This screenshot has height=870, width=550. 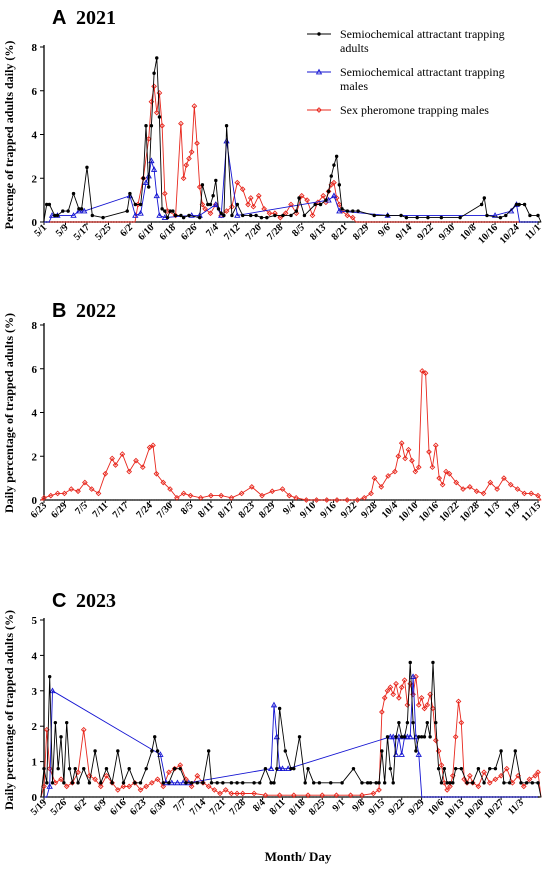 What do you see at coordinates (291, 435) in the screenshot?
I see `series-line` at bounding box center [291, 435].